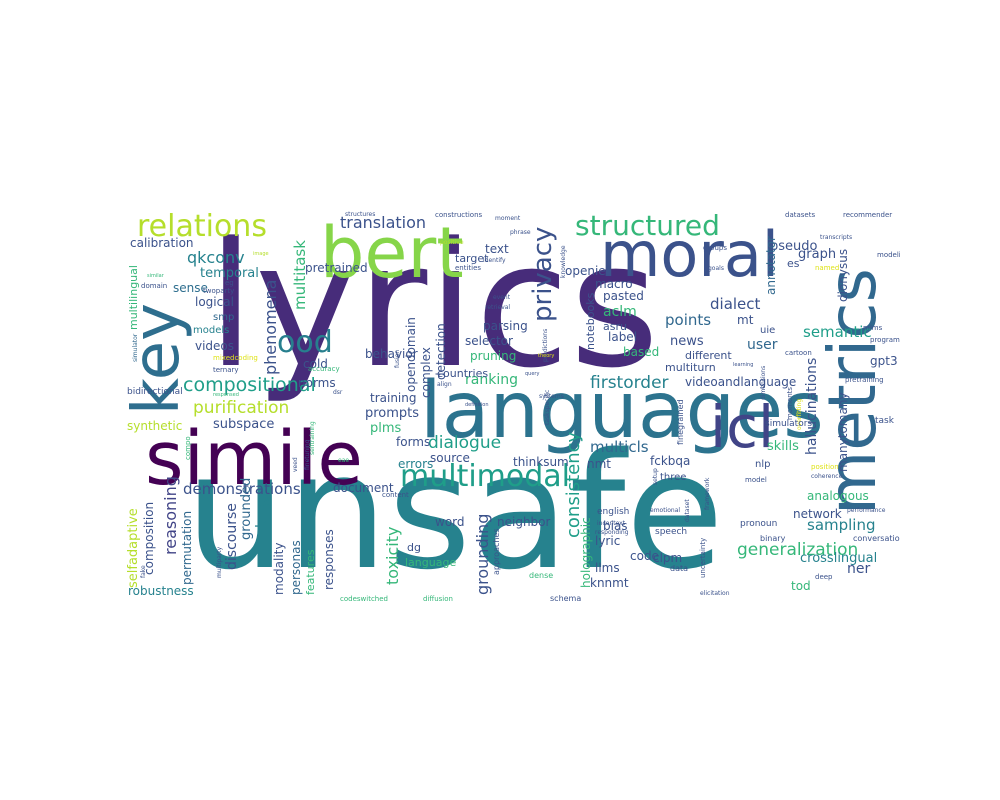  What do you see at coordinates (793, 263) in the screenshot?
I see `word-es: es` at bounding box center [793, 263].